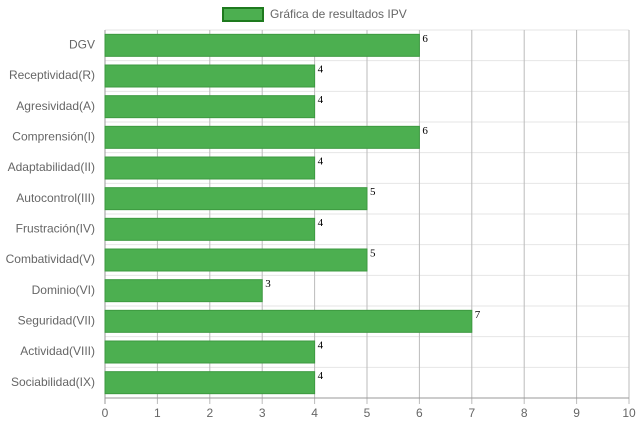  What do you see at coordinates (63, 290) in the screenshot?
I see `y-tick-label: Dominio(VI)` at bounding box center [63, 290].